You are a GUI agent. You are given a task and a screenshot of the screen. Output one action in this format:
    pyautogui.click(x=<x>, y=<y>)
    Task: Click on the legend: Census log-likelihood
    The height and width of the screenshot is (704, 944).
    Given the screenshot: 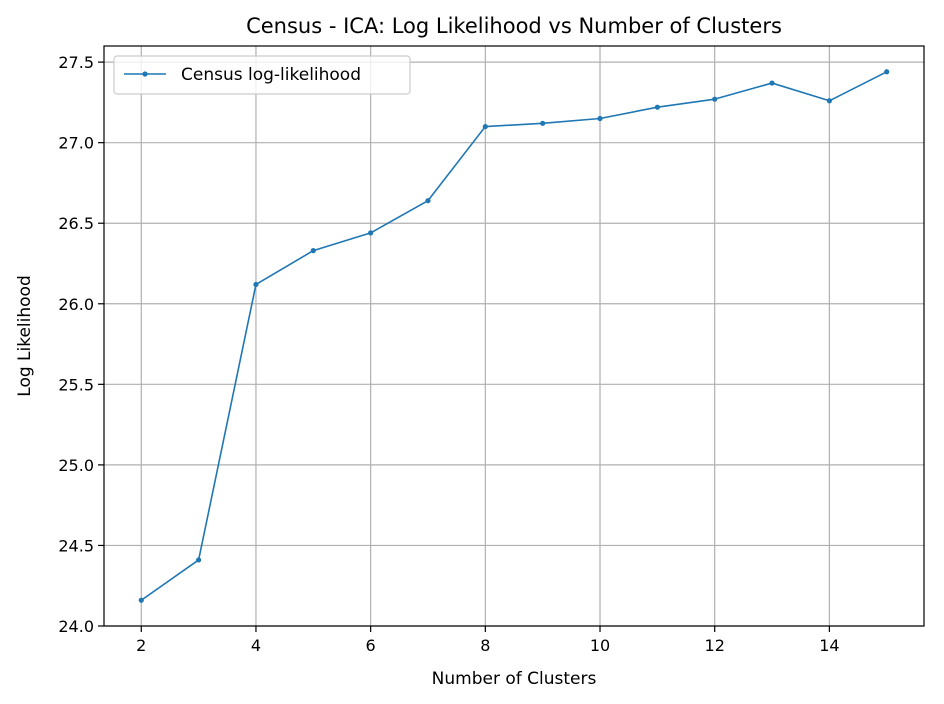 What is the action you would take?
    pyautogui.click(x=262, y=75)
    